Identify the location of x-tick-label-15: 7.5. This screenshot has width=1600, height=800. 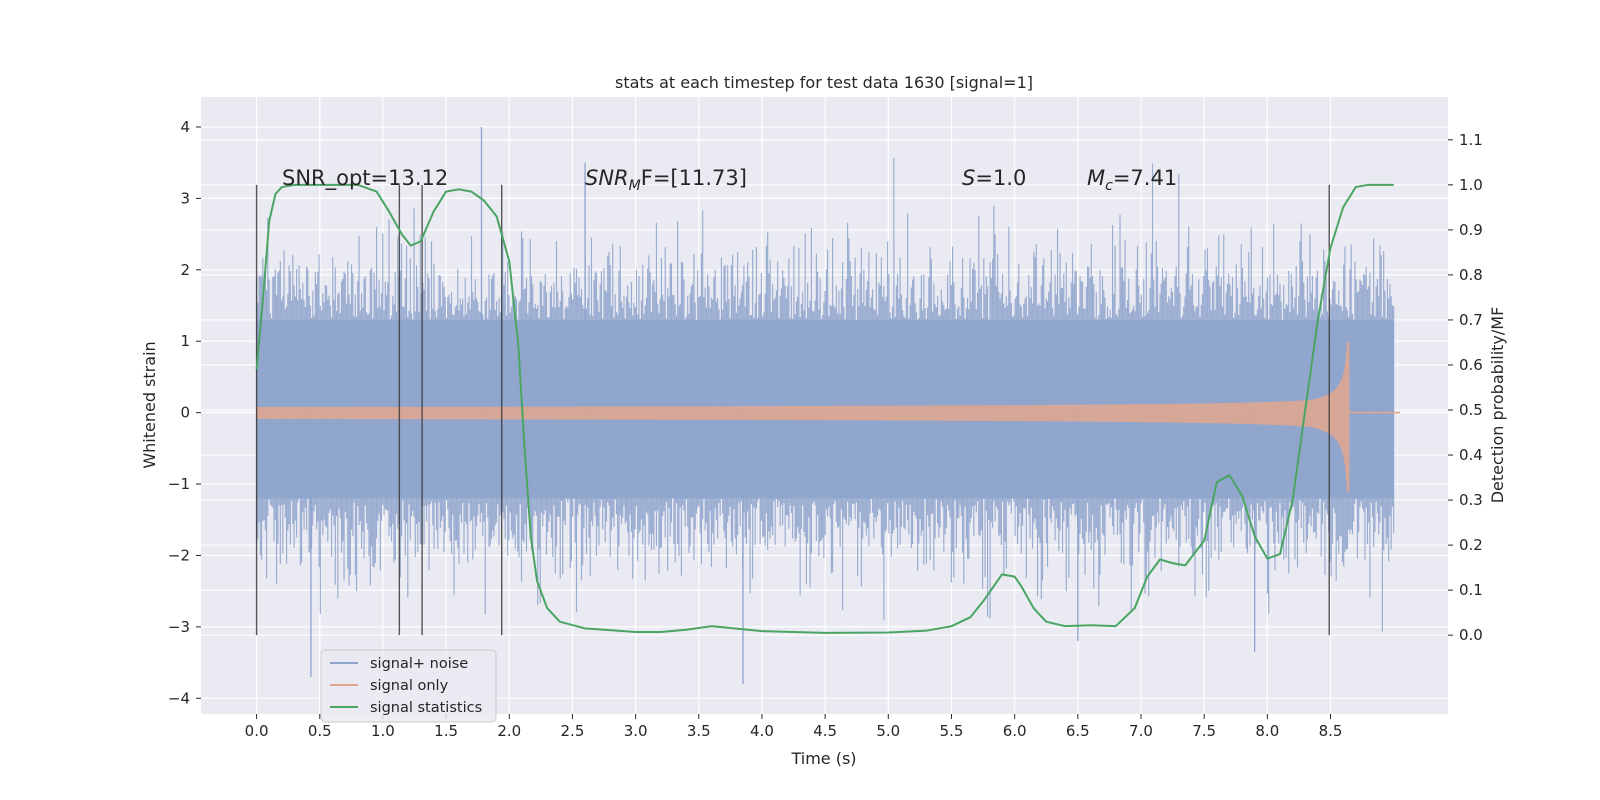
(1204, 731).